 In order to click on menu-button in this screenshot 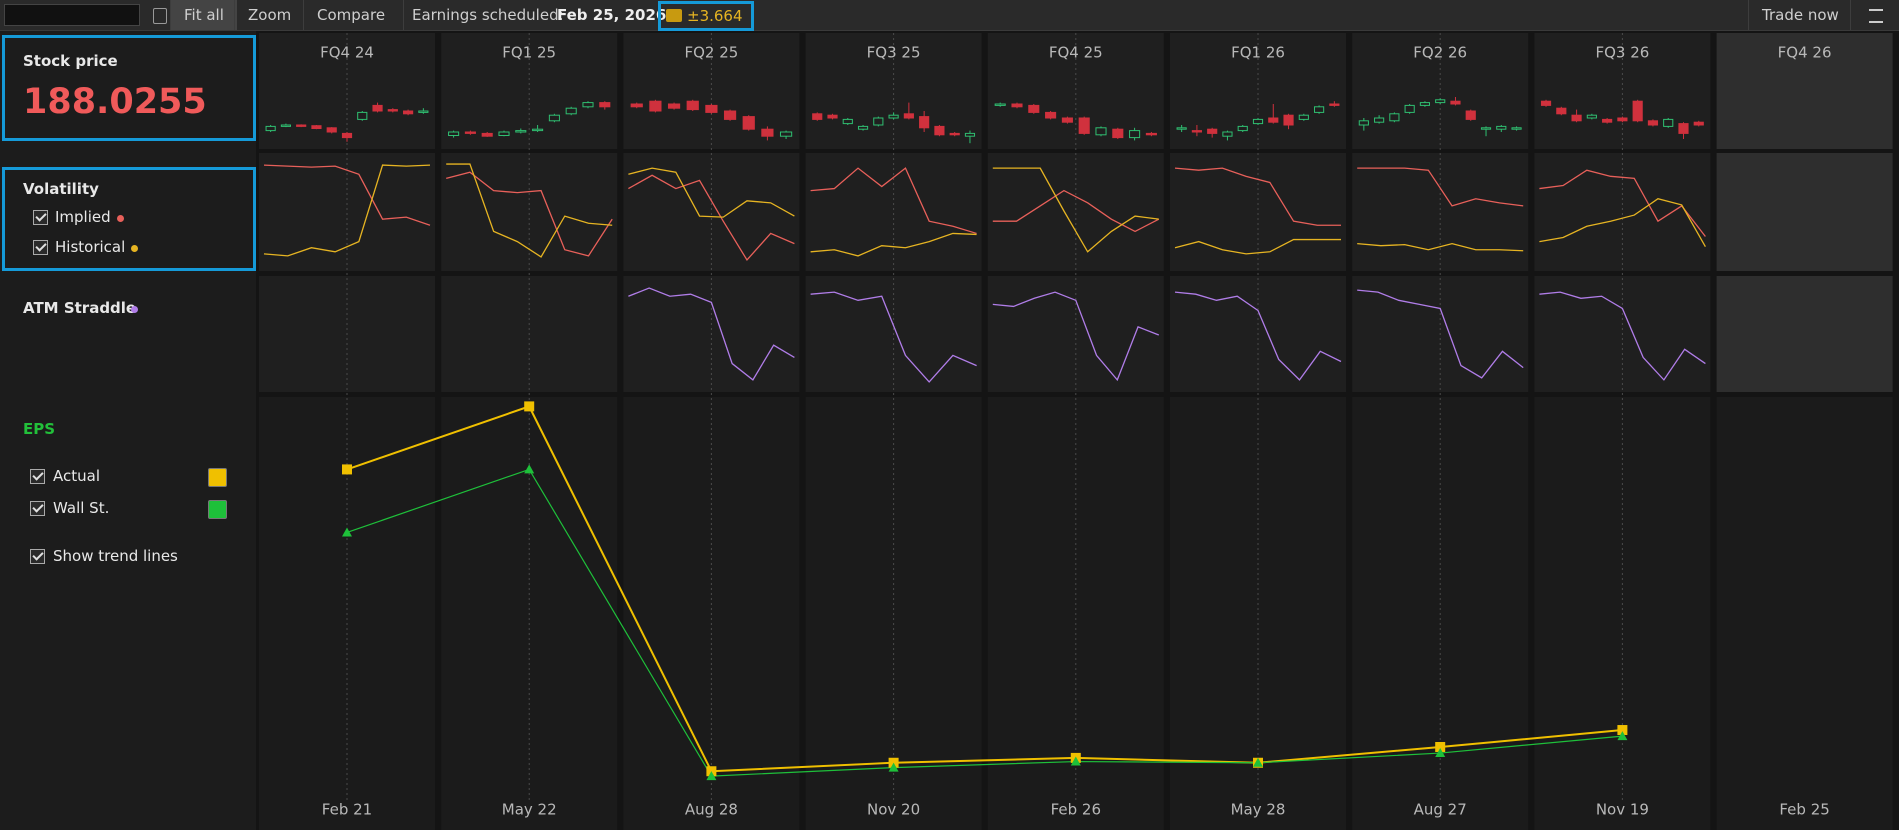, I will do `click(1874, 15)`.